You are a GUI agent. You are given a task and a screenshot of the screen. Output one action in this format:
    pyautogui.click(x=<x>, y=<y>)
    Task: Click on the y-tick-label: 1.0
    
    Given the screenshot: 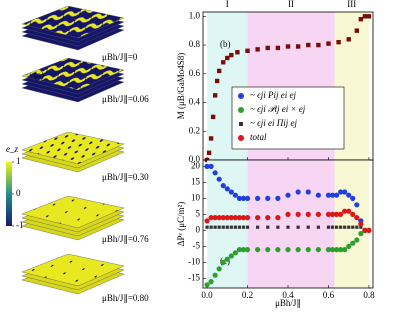 What is the action you would take?
    pyautogui.click(x=195, y=15)
    